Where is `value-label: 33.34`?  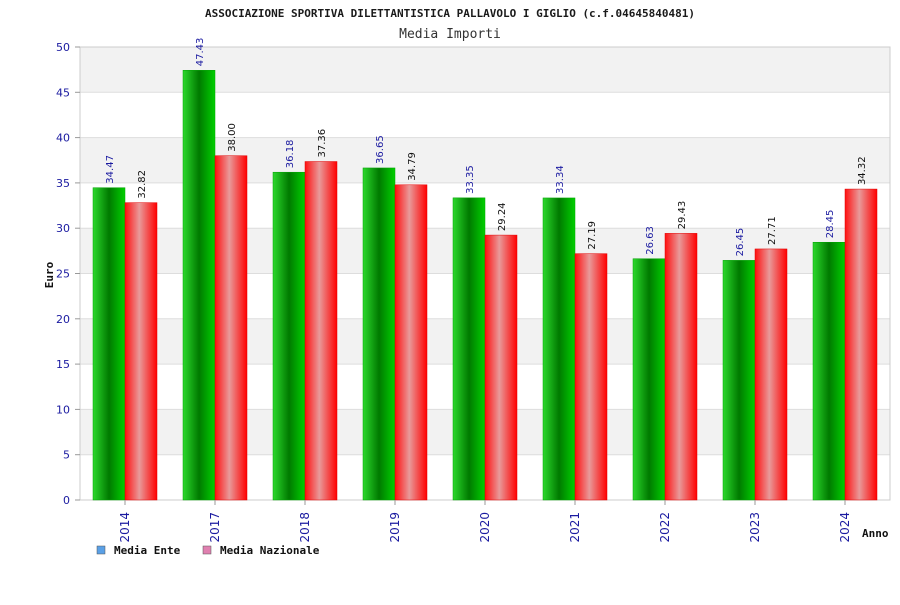
value-label: 33.34 is located at coordinates (560, 179).